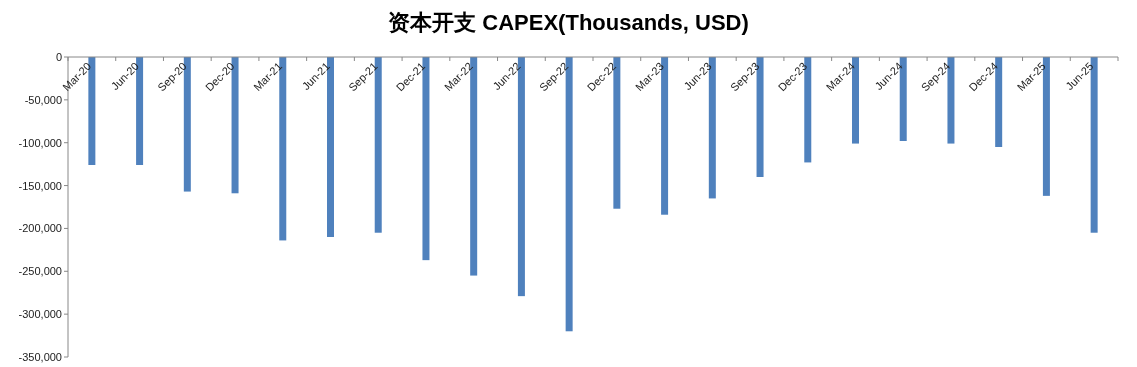 The image size is (1137, 367). Describe the element at coordinates (40, 271) in the screenshot. I see `y-tick-label: -250,000` at that location.